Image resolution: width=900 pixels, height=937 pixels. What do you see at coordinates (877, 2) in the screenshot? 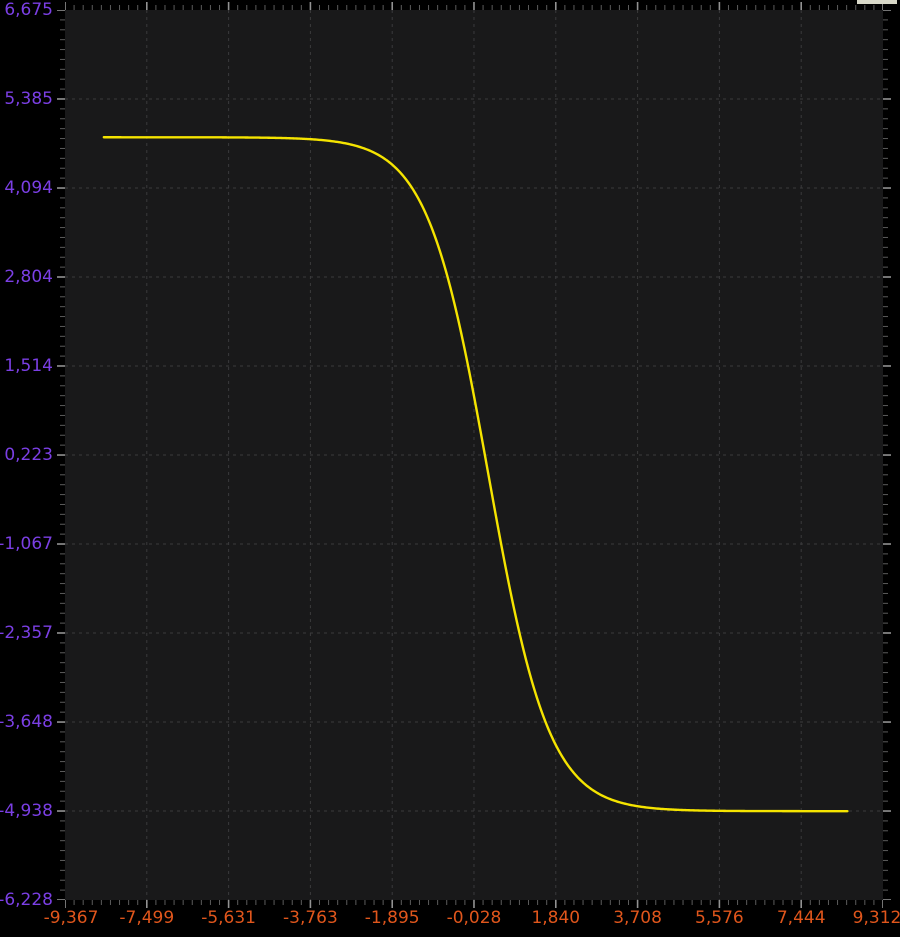
I see `top-right-marker-strip` at bounding box center [877, 2].